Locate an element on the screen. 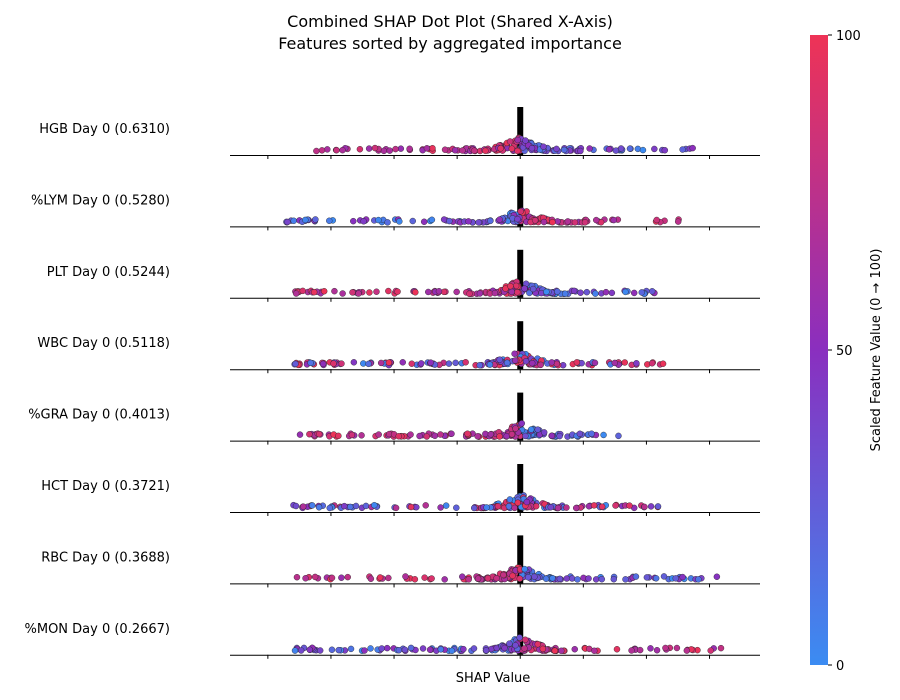 This screenshot has width=900, height=700. feature-panel: %GRA Day 0 (0.4013) is located at coordinates (394, 418).